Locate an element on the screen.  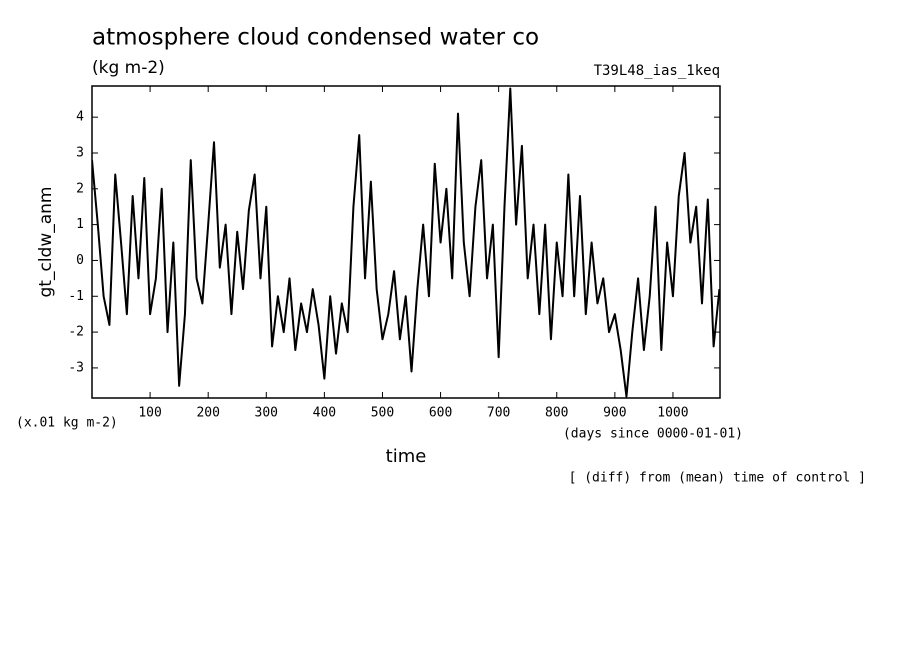
x-tick-label: 800 is located at coordinates (556, 413).